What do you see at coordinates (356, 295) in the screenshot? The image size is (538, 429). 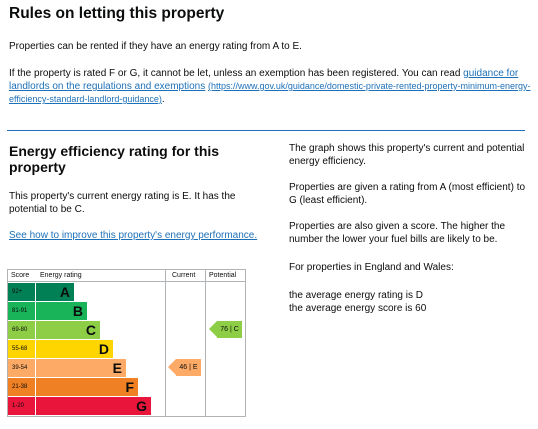 I see `average-rating: the average energy rating is D` at bounding box center [356, 295].